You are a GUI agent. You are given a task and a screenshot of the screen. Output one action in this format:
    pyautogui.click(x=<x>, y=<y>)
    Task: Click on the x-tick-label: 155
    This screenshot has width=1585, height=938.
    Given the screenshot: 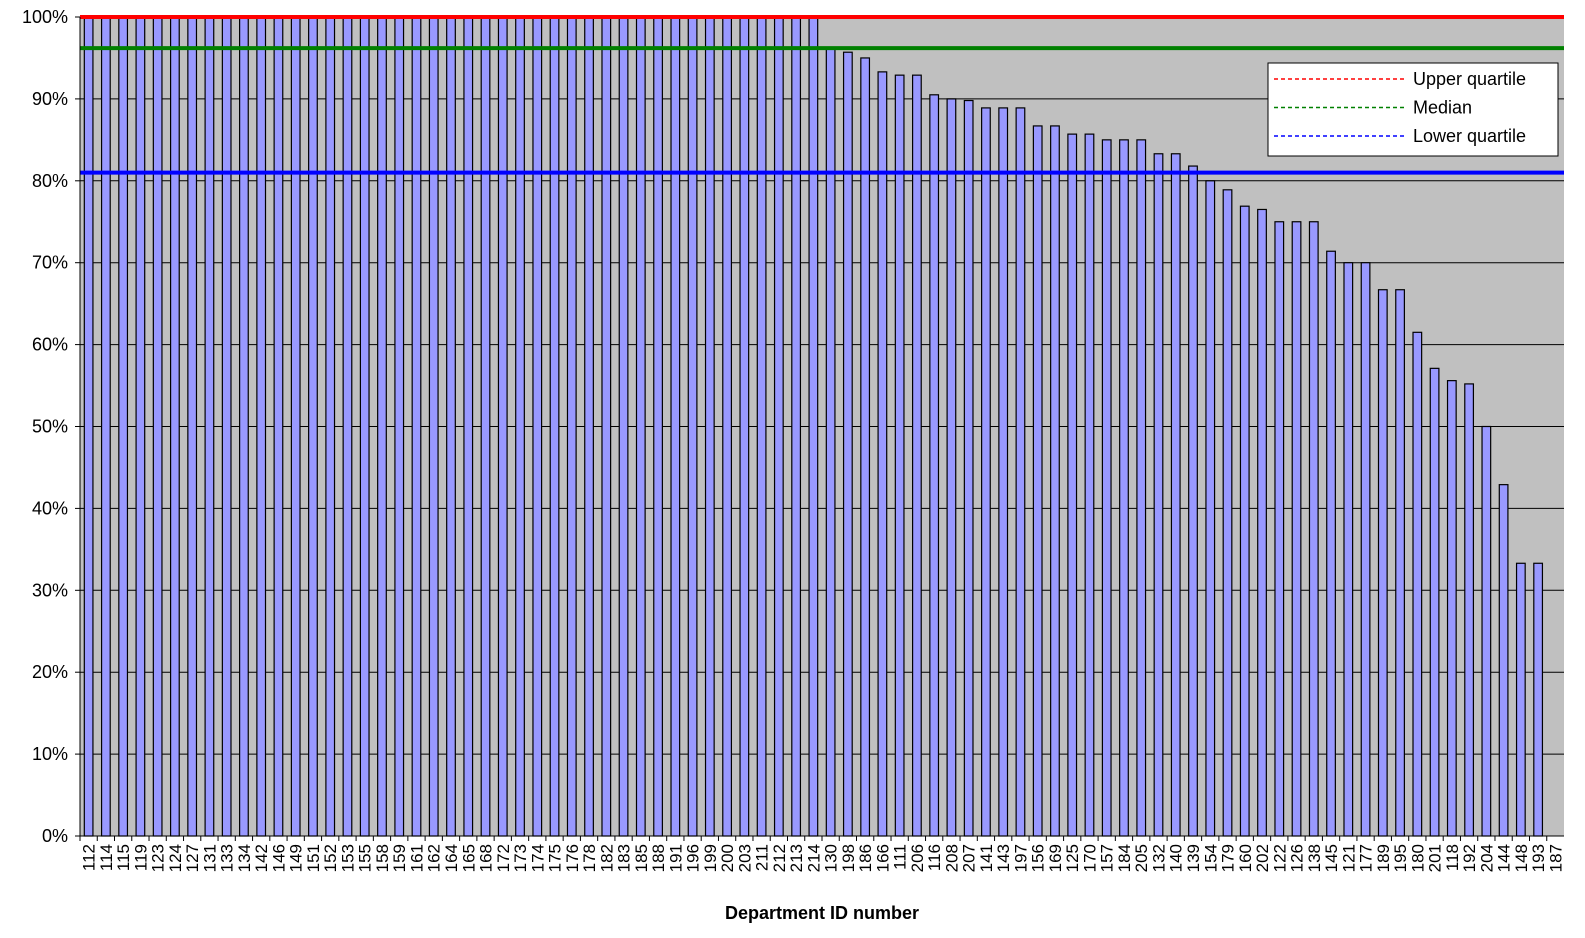 What is the action you would take?
    pyautogui.click(x=365, y=858)
    